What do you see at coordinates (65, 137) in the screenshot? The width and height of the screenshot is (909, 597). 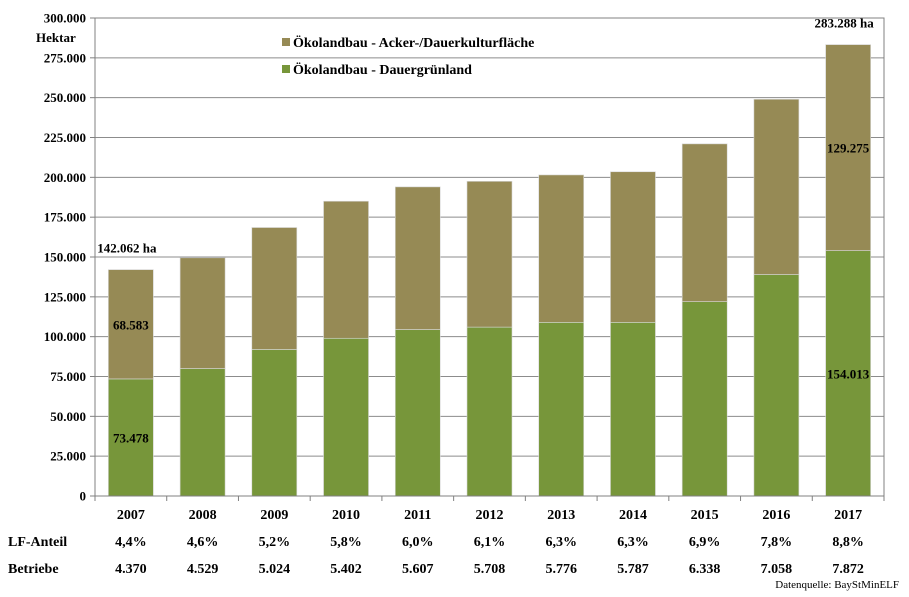 I see `y-tick-label: 225.000` at bounding box center [65, 137].